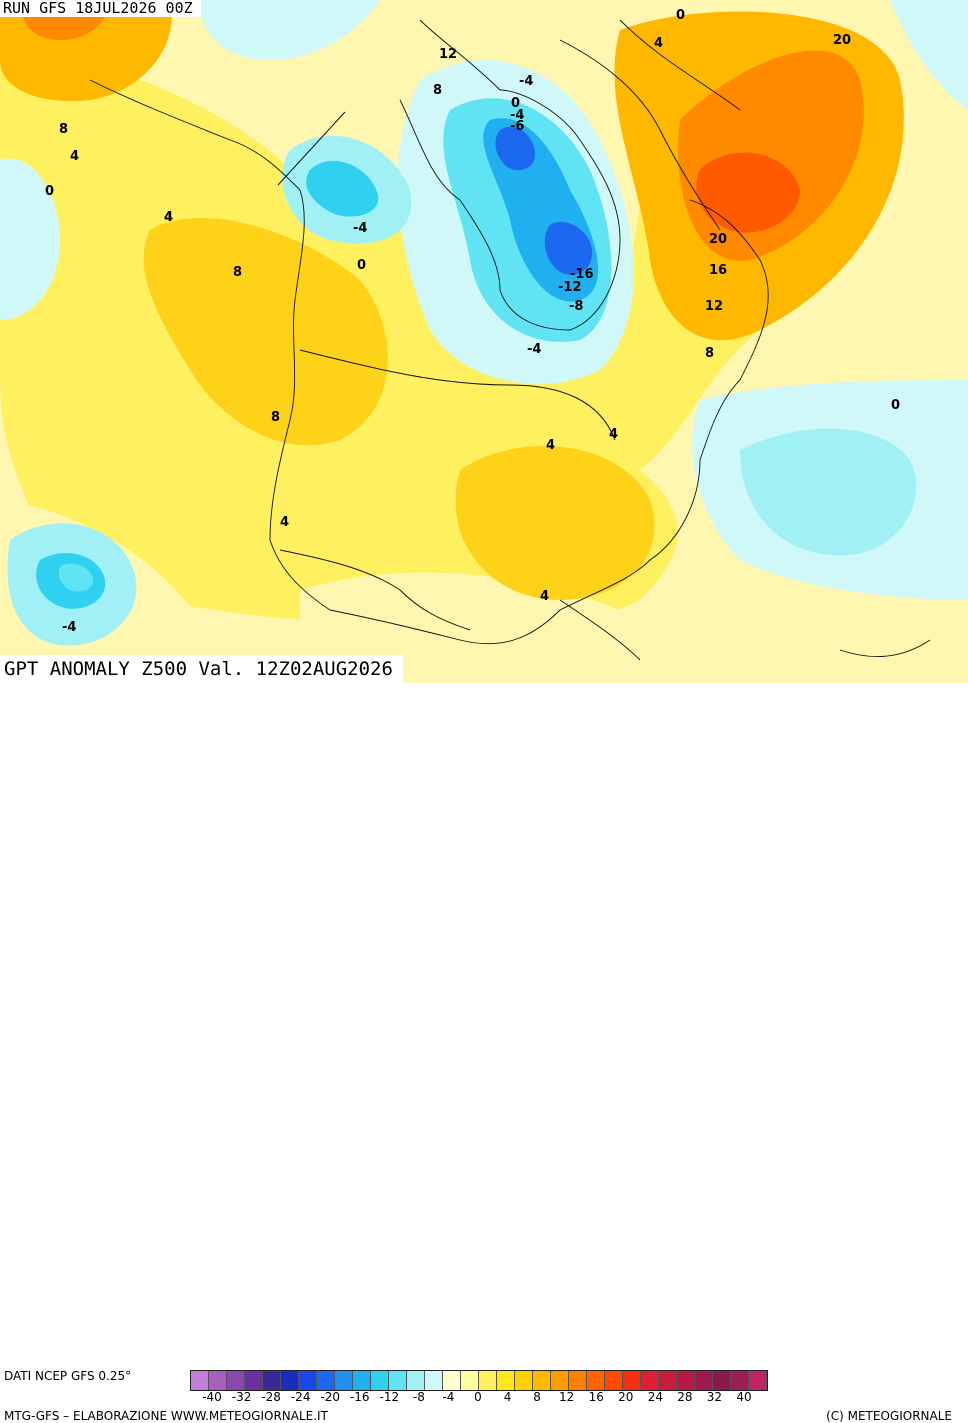 This screenshot has width=968, height=1423. I want to click on contour-label: -12, so click(570, 287).